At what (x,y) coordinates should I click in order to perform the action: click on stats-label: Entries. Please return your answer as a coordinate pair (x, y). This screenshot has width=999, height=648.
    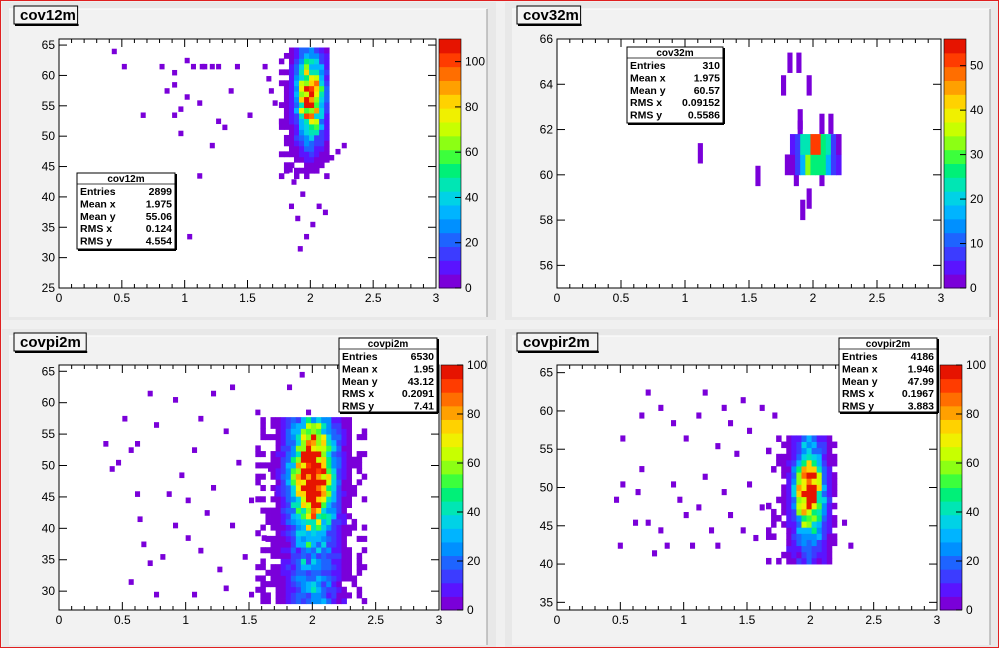
    Looking at the image, I should click on (98, 192).